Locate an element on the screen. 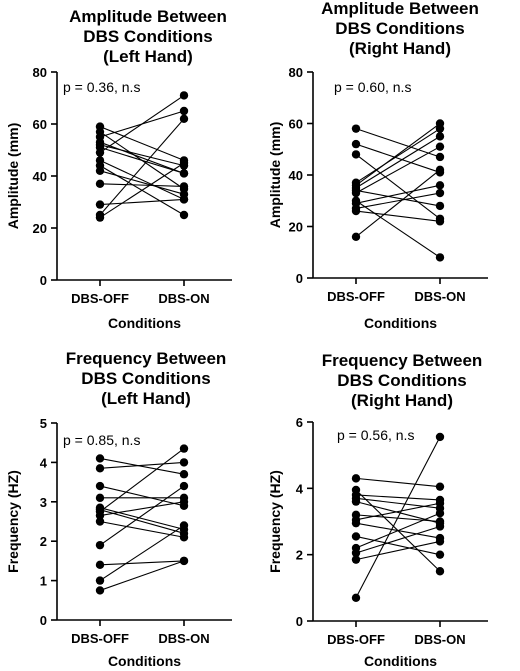 The width and height of the screenshot is (520, 671). x-tick-label: DBS-ON is located at coordinates (183, 638).